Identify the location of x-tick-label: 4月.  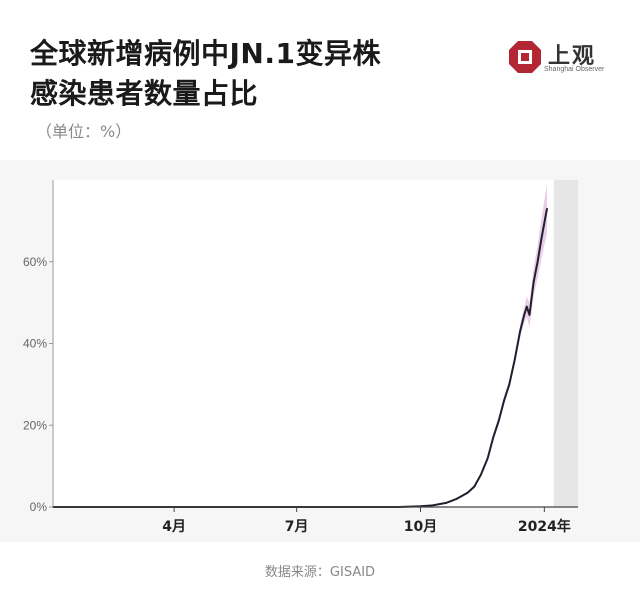
(174, 527).